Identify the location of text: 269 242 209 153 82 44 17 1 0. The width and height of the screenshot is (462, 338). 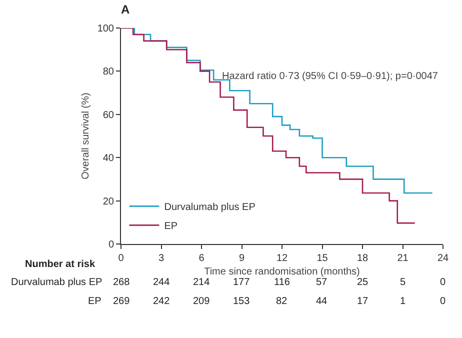
(279, 301).